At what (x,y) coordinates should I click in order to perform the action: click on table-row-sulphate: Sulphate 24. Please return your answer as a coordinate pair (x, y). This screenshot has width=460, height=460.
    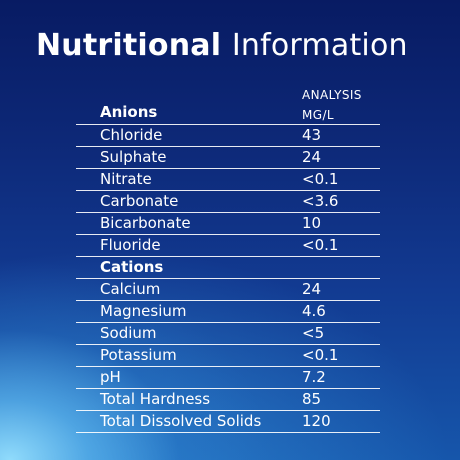
    Looking at the image, I should click on (228, 158).